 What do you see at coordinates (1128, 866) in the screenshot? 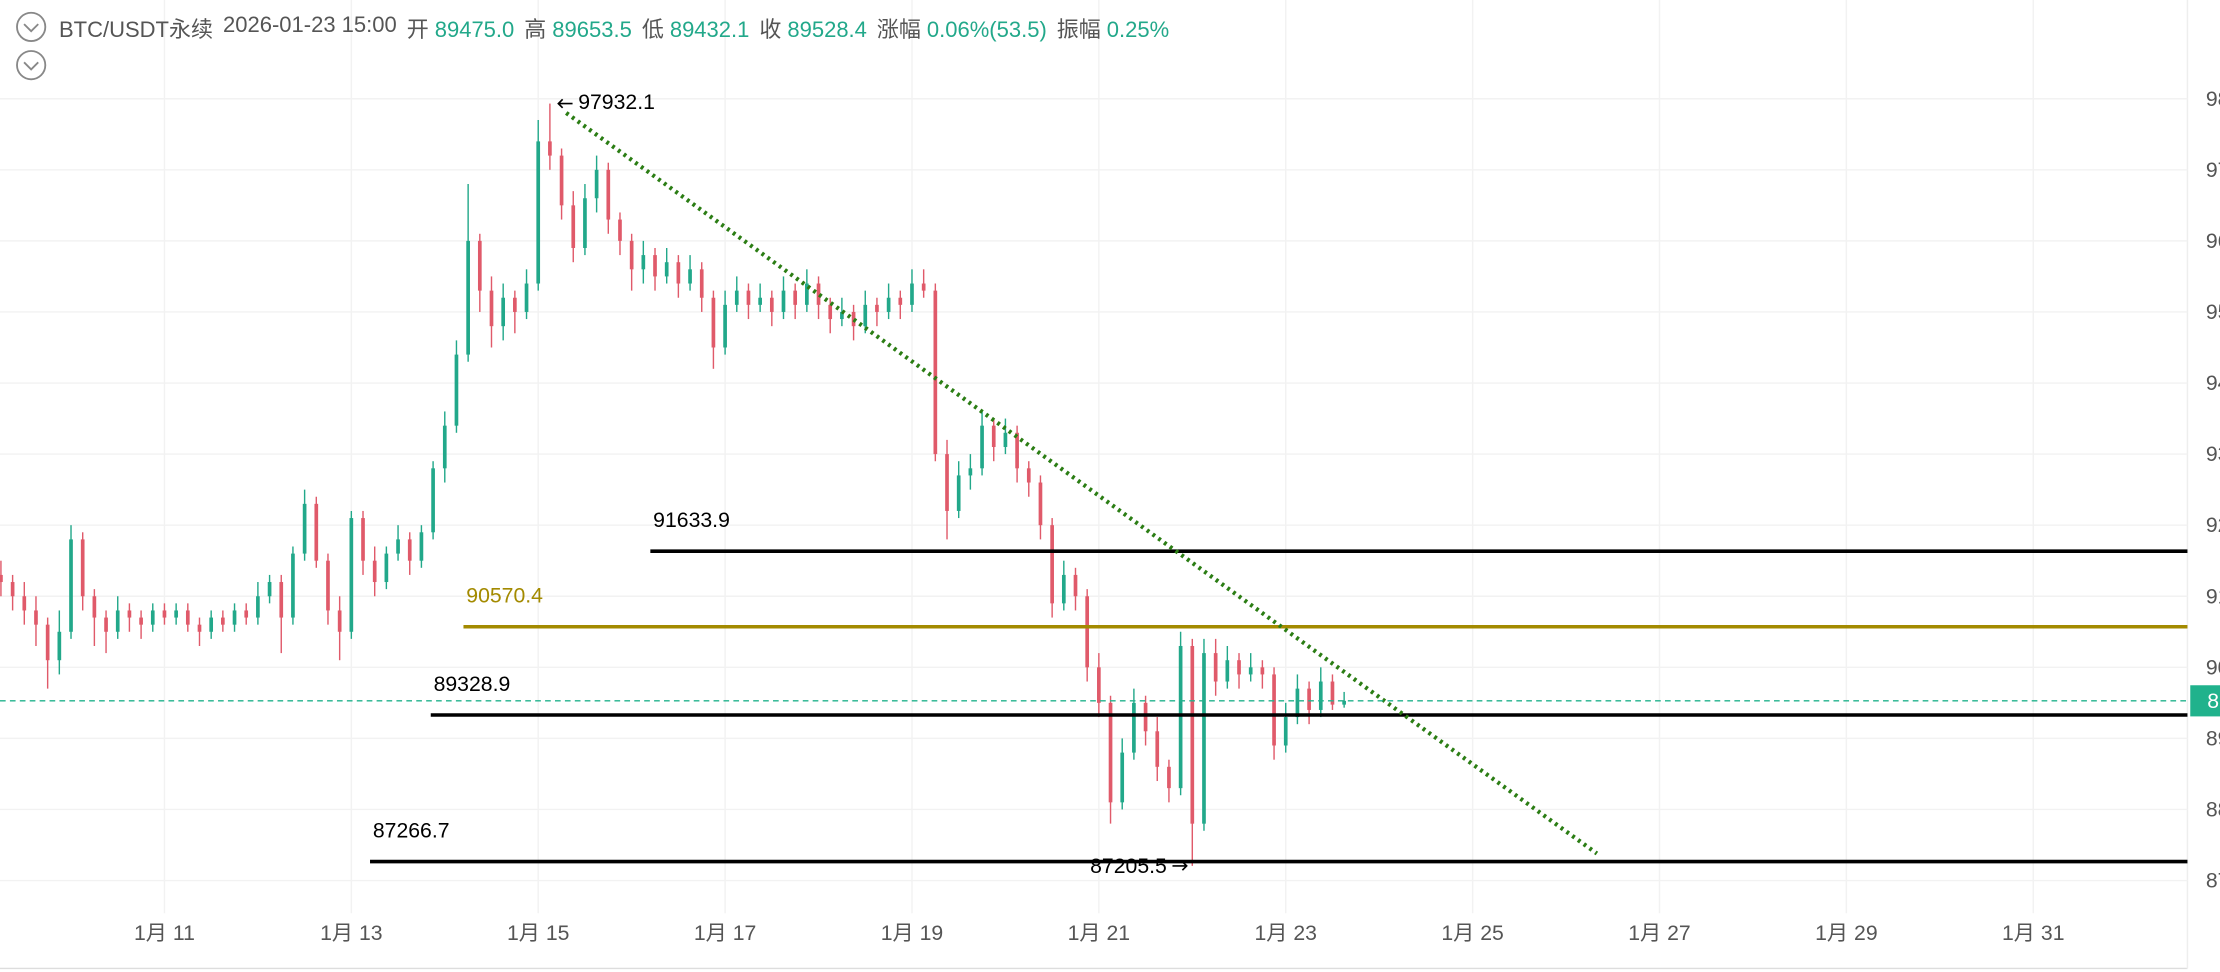
I see `low-label: 87205.5` at bounding box center [1128, 866].